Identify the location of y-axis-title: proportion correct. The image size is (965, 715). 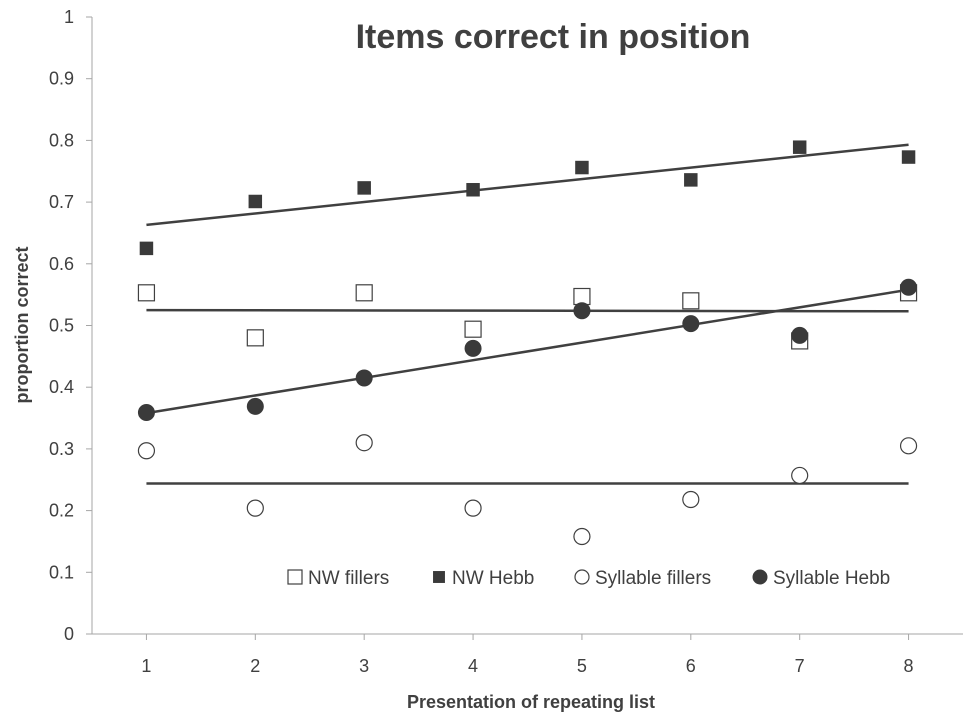
(22, 324).